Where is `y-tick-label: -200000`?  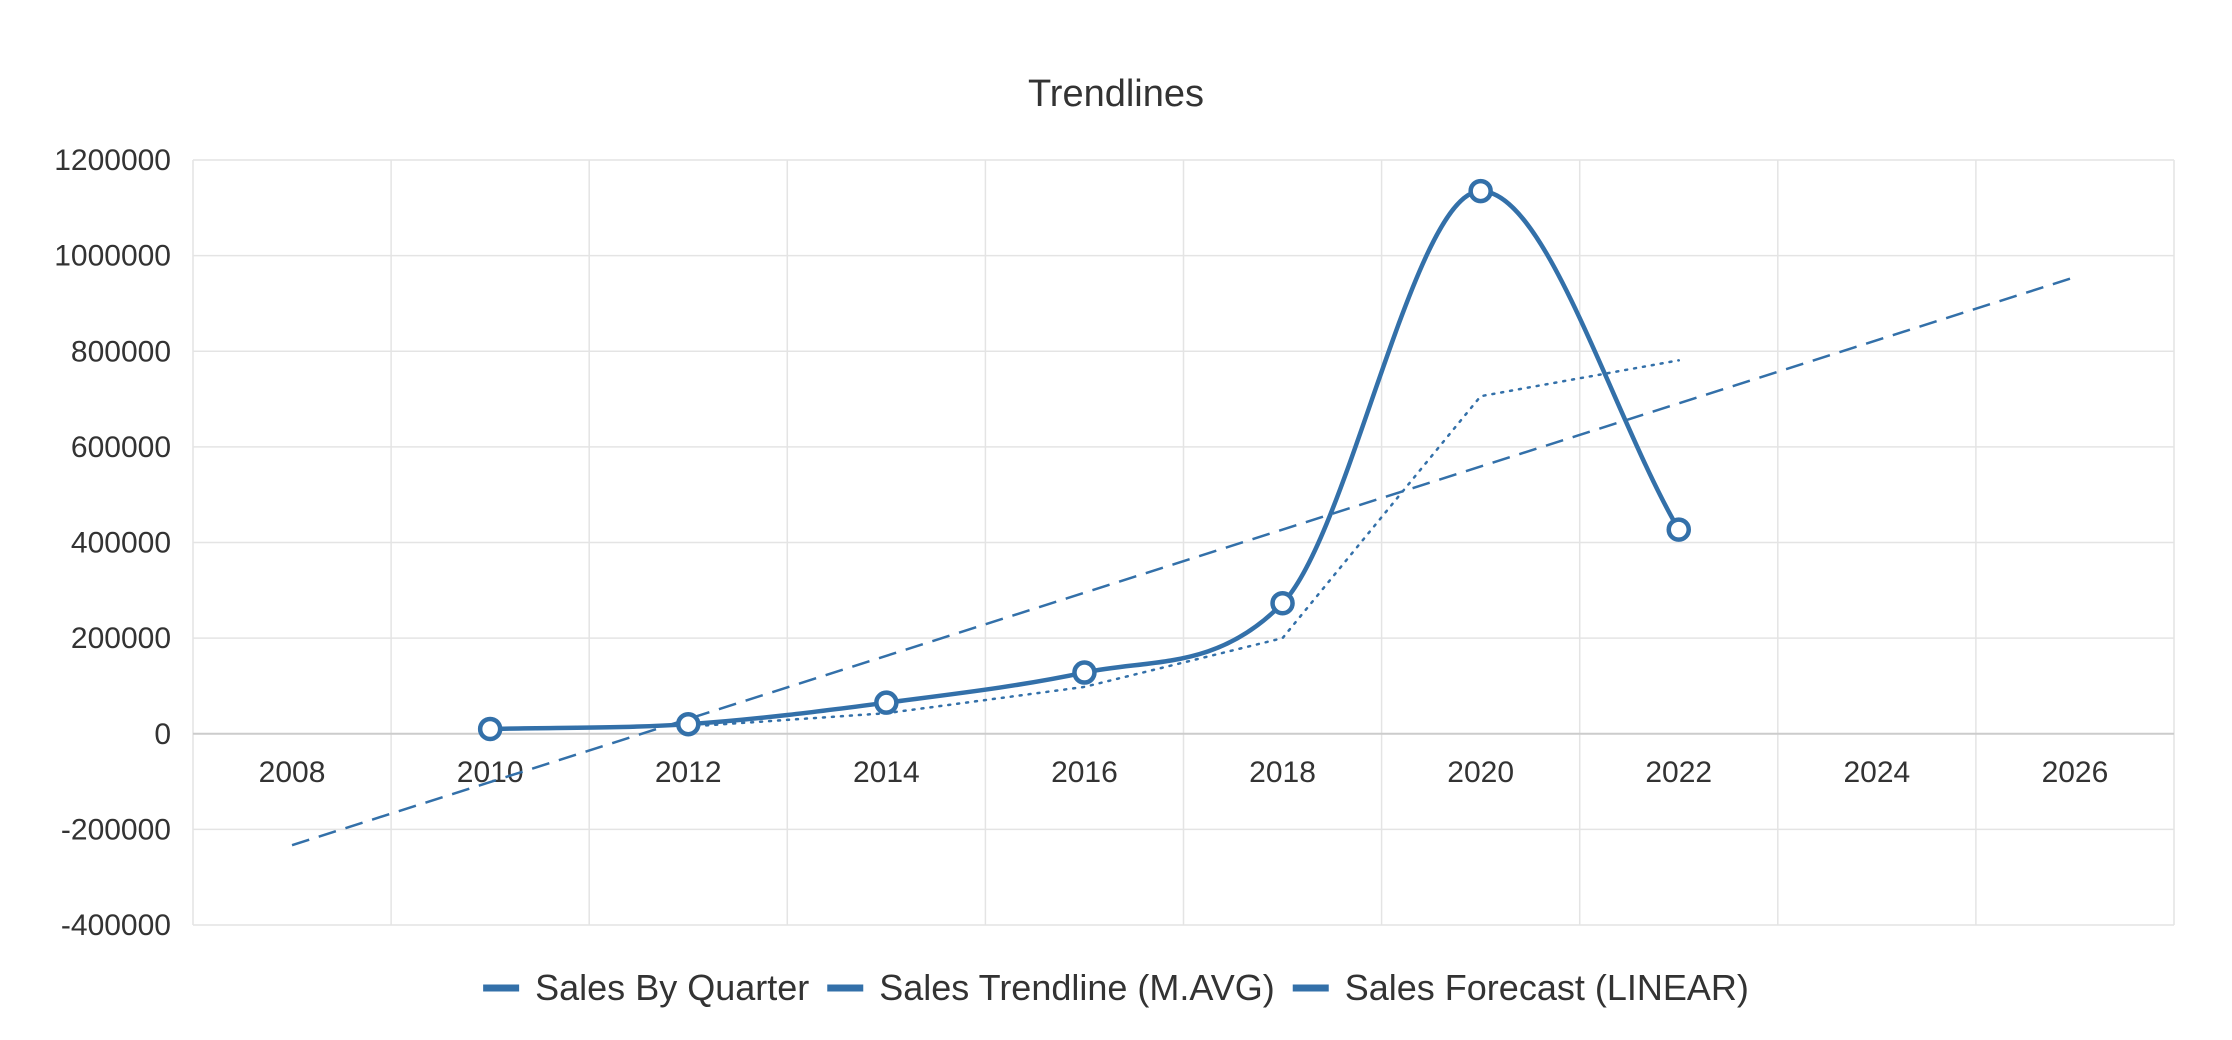 y-tick-label: -200000 is located at coordinates (116, 829).